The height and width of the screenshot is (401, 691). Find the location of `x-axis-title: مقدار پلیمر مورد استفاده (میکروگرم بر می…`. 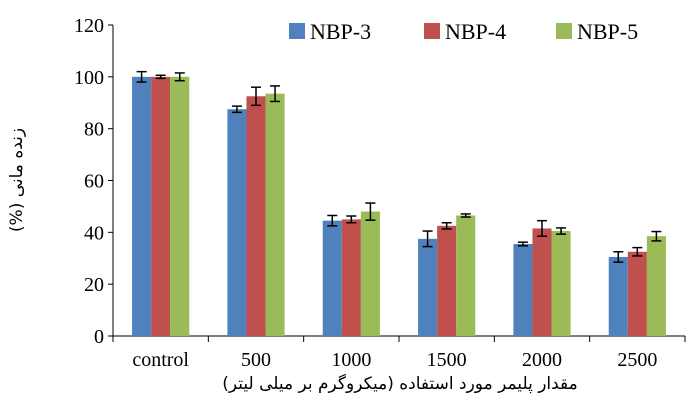

x-axis-title: مقدار پلیمر مورد استفاده (میکروگرم بر می… is located at coordinates (400, 383).